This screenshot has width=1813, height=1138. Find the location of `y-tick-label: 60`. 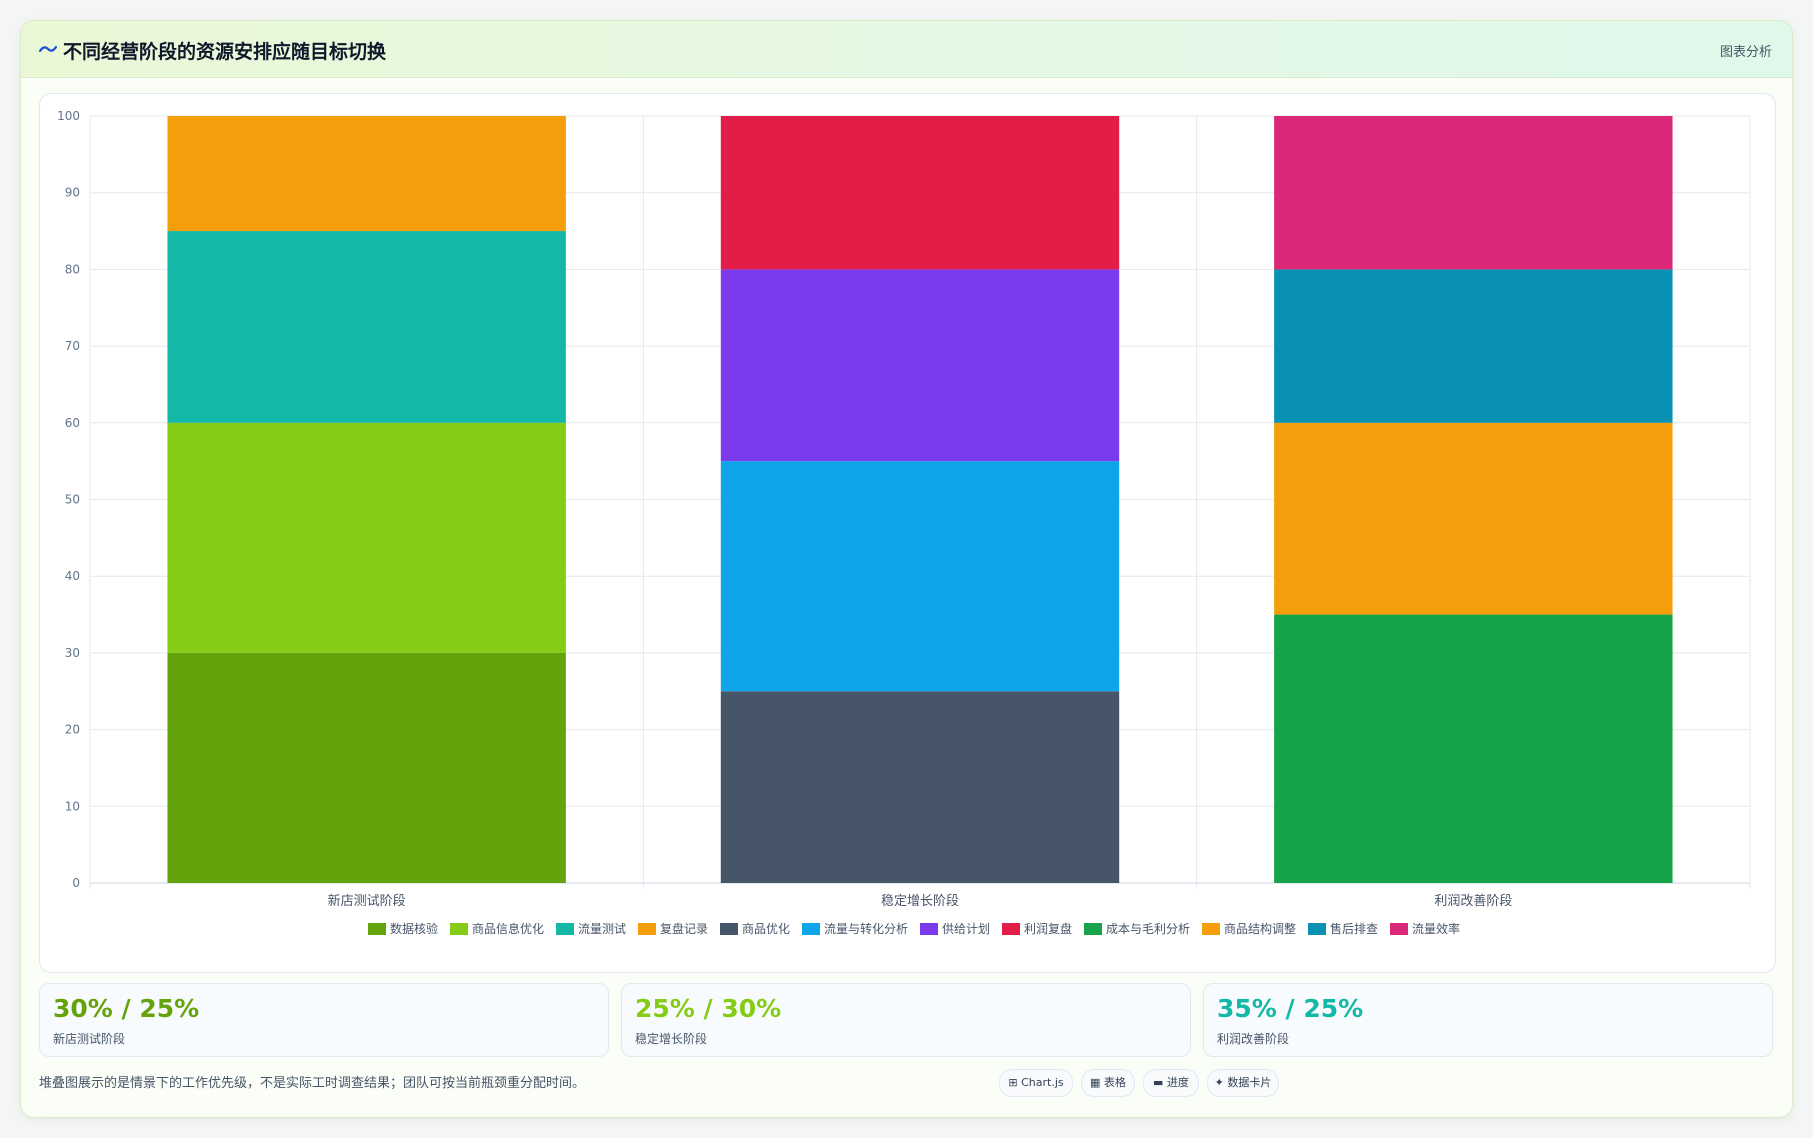

y-tick-label: 60 is located at coordinates (72, 423).